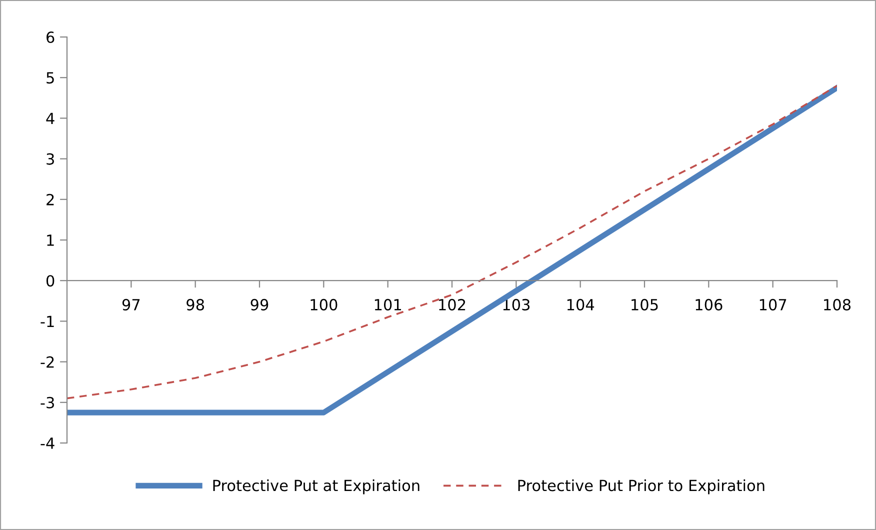 This screenshot has width=876, height=530. What do you see at coordinates (50, 118) in the screenshot?
I see `y-tick-label: 4` at bounding box center [50, 118].